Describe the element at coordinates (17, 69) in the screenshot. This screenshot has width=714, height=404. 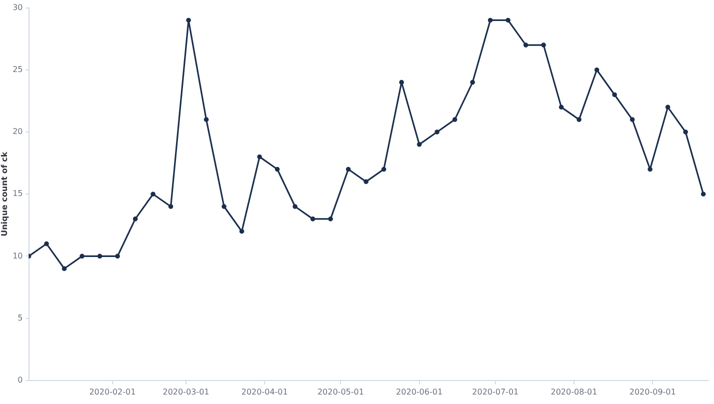
I see `y-tick-label: 25` at that location.